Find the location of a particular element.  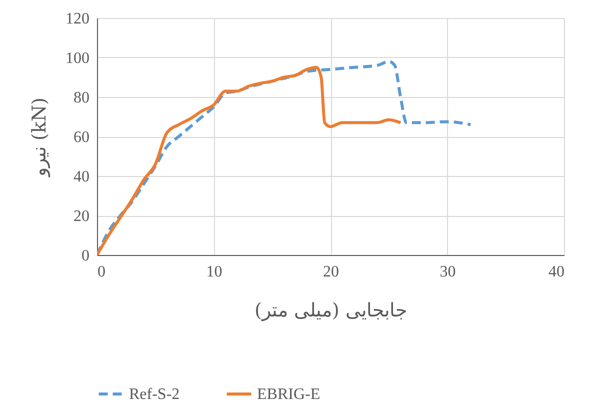

y-tick-label: 120 is located at coordinates (78, 19).